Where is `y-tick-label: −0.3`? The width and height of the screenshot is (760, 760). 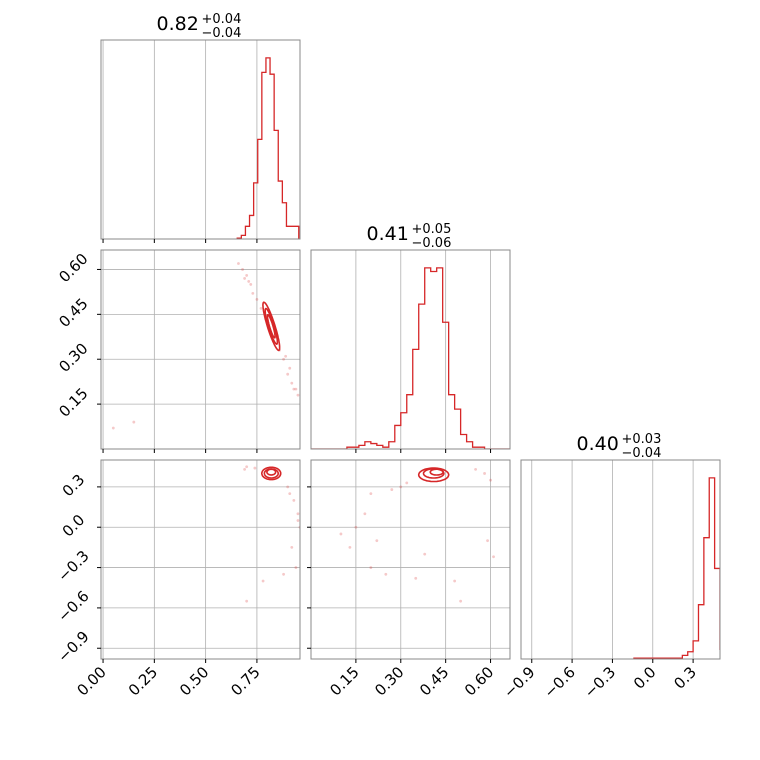
y-tick-label: −0.3 is located at coordinates (73, 566).